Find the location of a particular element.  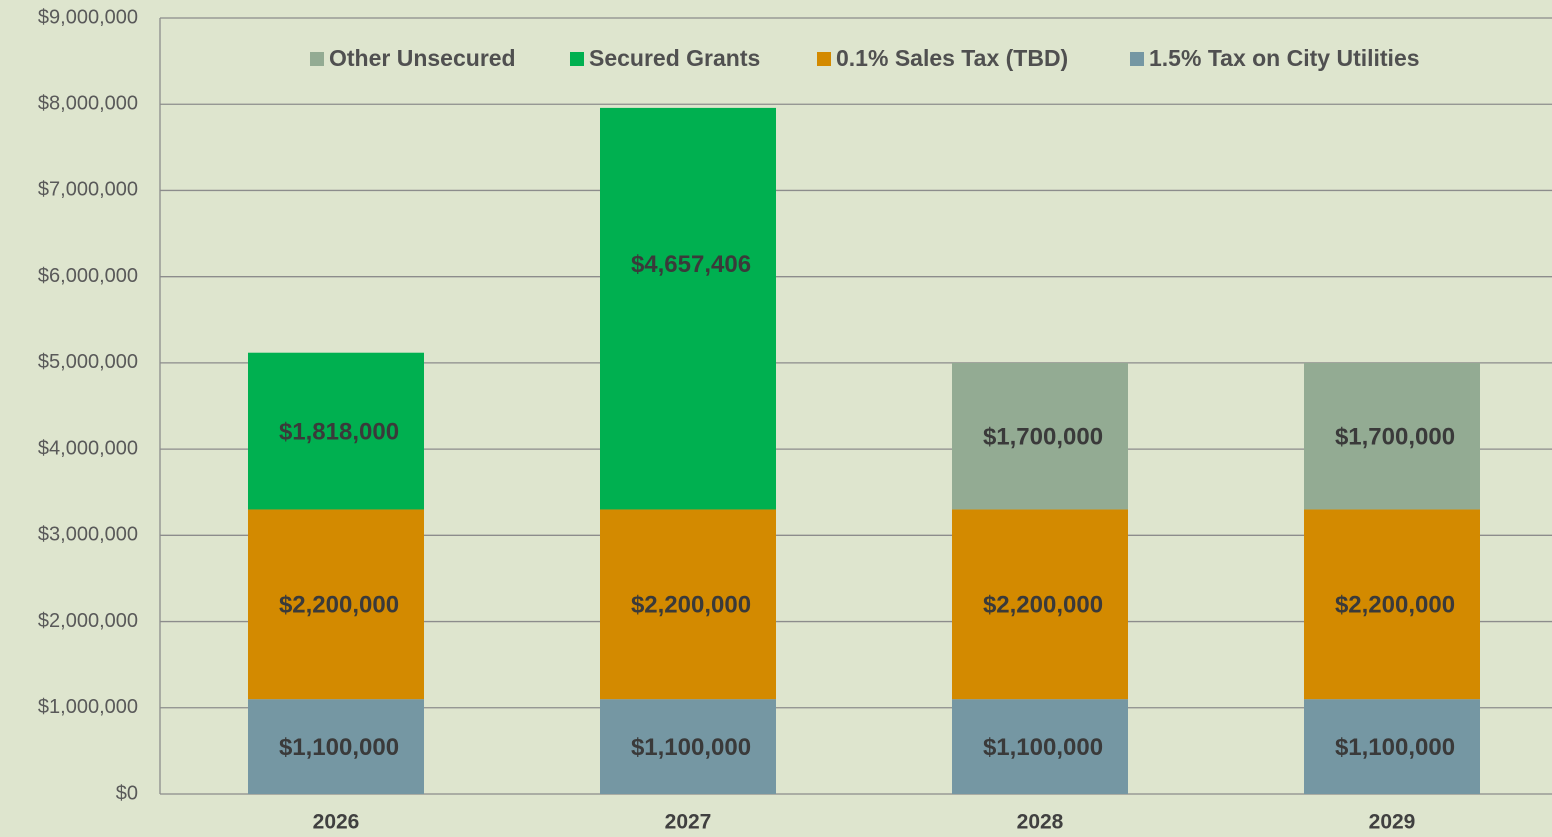

y-tick-label: $3,000,000 is located at coordinates (88, 535).